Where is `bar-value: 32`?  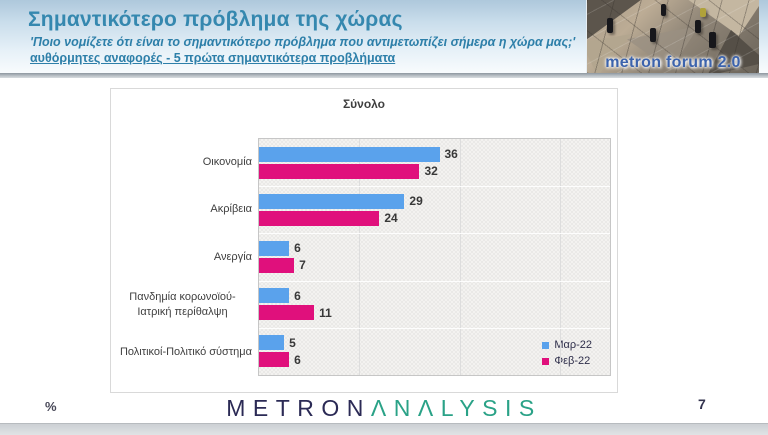 bar-value: 32 is located at coordinates (431, 171).